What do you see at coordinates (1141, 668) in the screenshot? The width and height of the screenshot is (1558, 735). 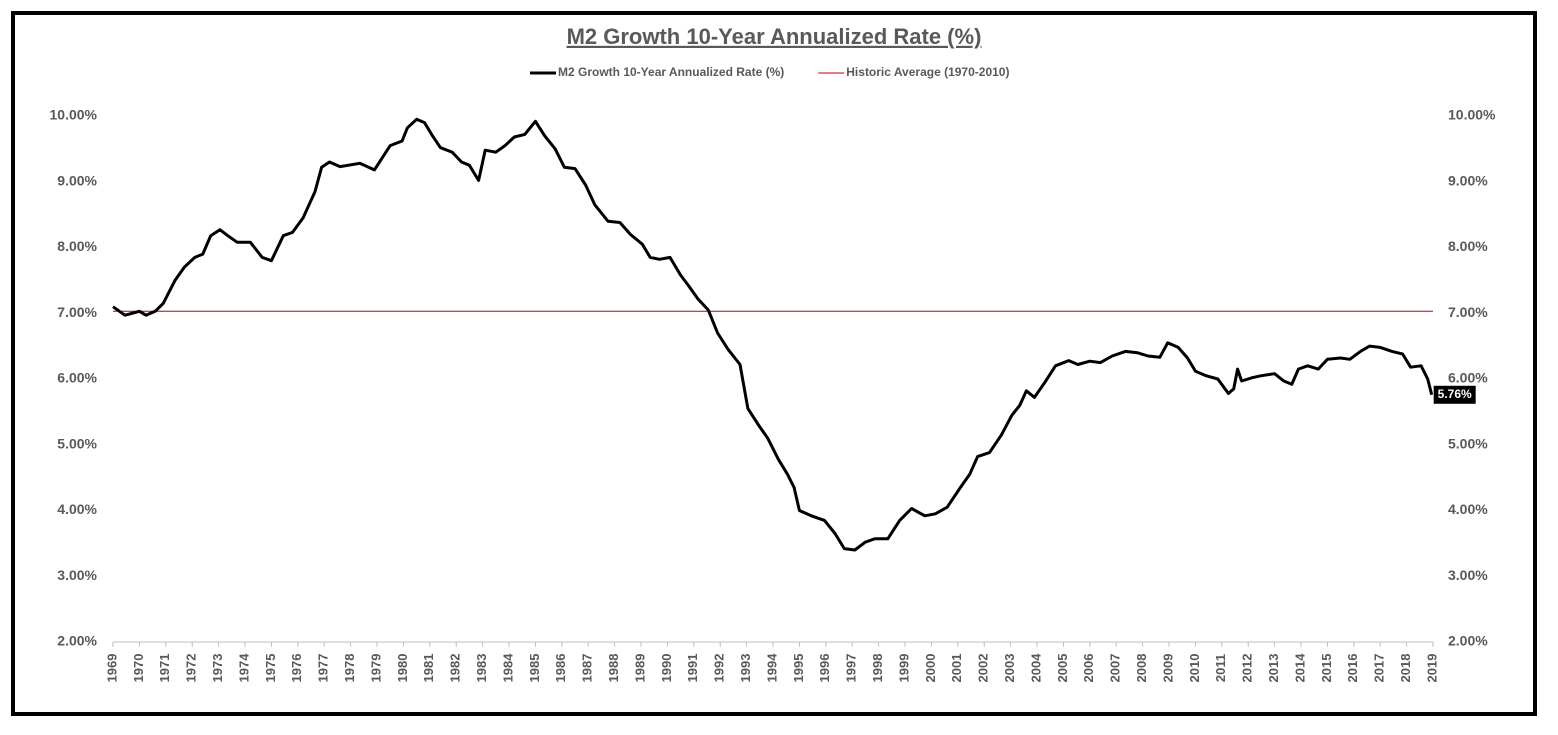 I see `x-tick-label: 2008` at bounding box center [1141, 668].